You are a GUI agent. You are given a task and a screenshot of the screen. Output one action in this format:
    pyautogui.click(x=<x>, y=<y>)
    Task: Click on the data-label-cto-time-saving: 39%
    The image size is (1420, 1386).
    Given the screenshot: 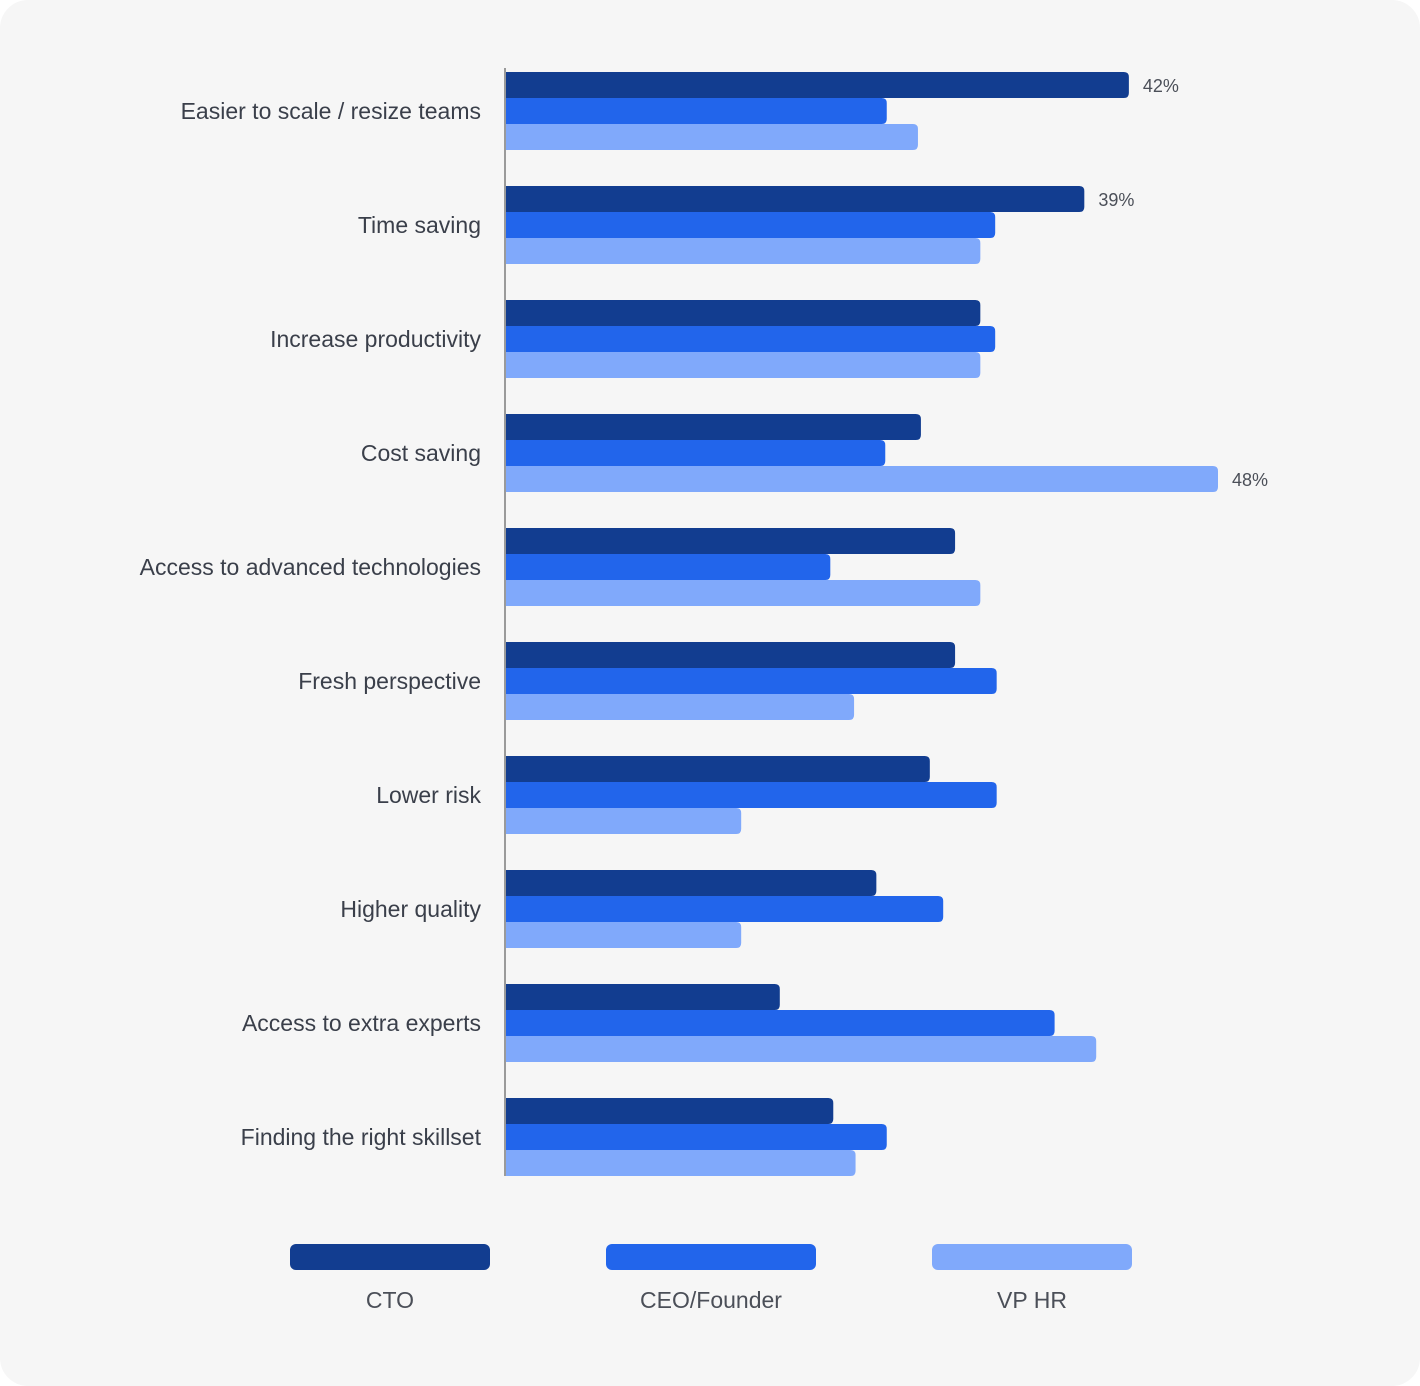 What is the action you would take?
    pyautogui.click(x=1116, y=200)
    